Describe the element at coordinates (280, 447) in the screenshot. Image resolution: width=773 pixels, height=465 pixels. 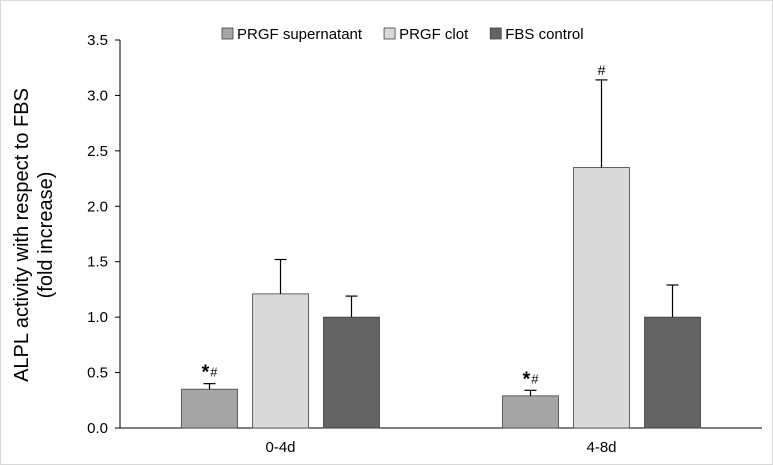
I see `x-tick-label: 0-4d` at that location.